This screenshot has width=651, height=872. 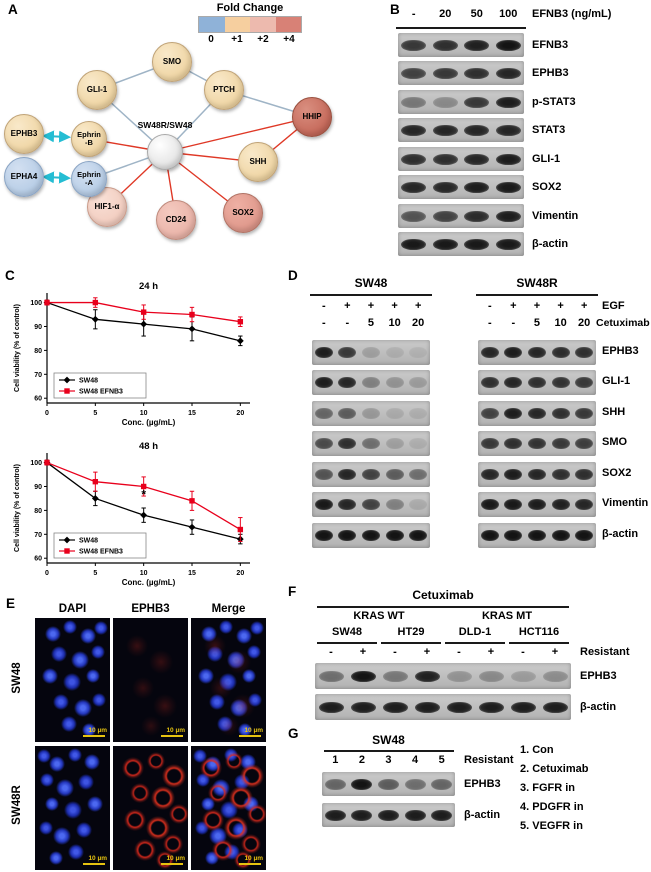 What do you see at coordinates (56, 177) in the screenshot?
I see `network-arrow-epha4-ephrina` at bounding box center [56, 177].